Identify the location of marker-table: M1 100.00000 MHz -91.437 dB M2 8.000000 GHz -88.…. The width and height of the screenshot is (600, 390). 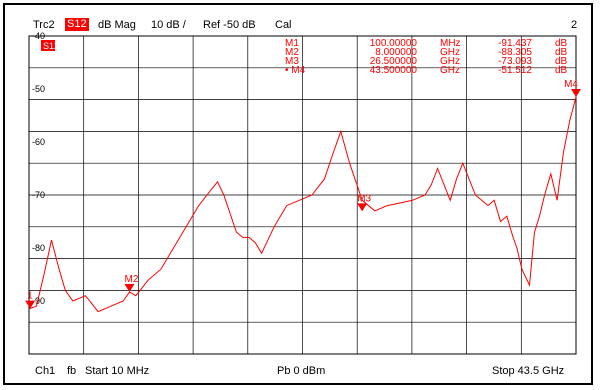
(426, 57).